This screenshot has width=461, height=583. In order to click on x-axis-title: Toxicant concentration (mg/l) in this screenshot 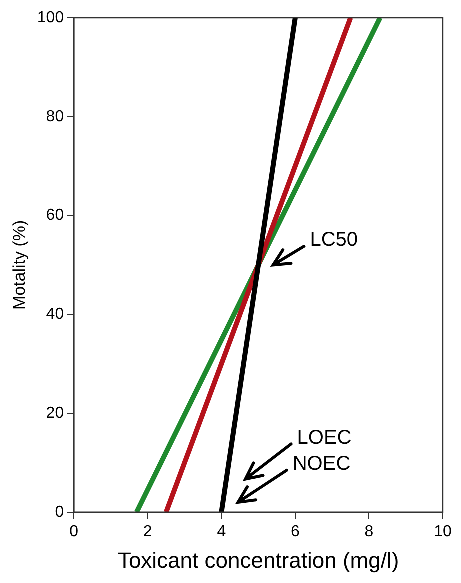, I will do `click(259, 560)`.